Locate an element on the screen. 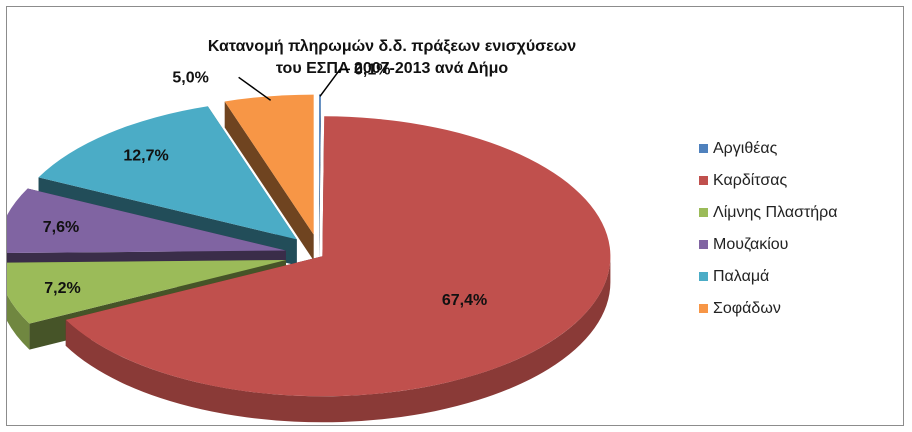 The image size is (912, 432). data-label-slice-6: 5,0% is located at coordinates (190, 77).